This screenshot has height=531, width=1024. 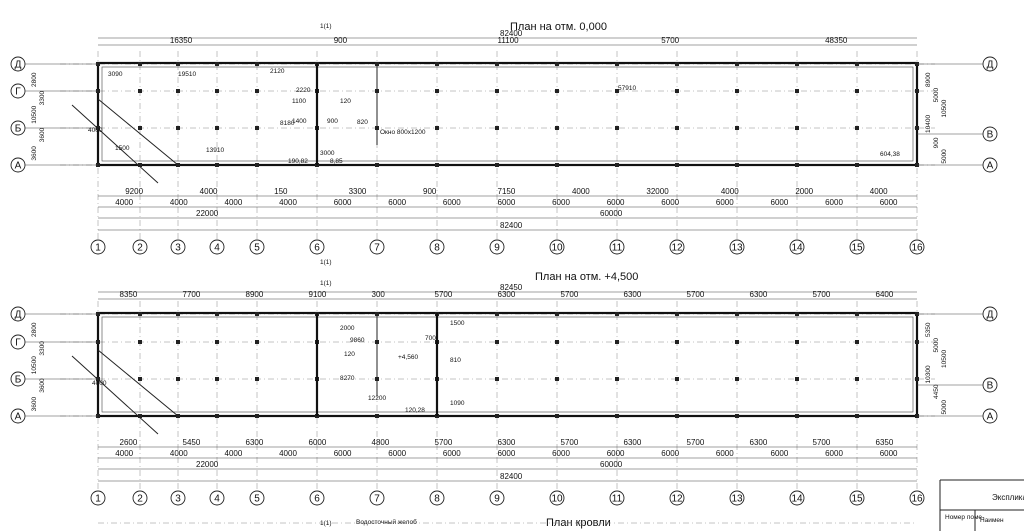 I want to click on axis-number-10: 10, so click(x=557, y=499).